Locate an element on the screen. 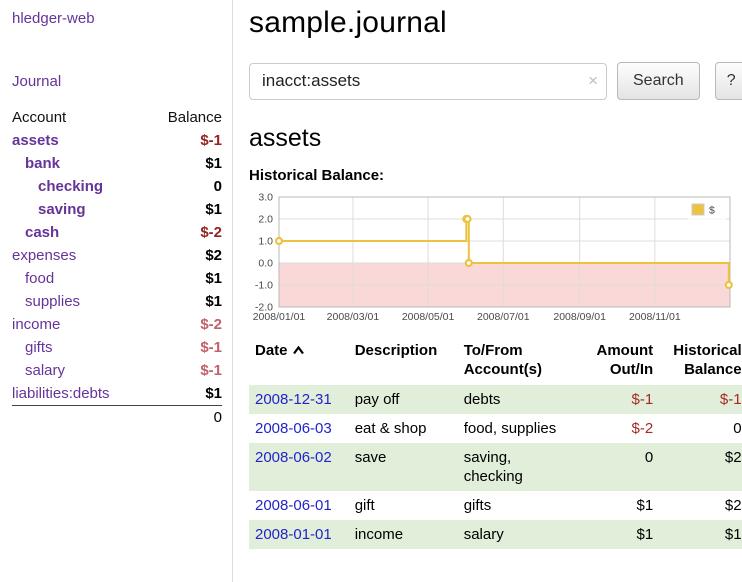 The height and width of the screenshot is (582, 742). search-box: × is located at coordinates (428, 81).